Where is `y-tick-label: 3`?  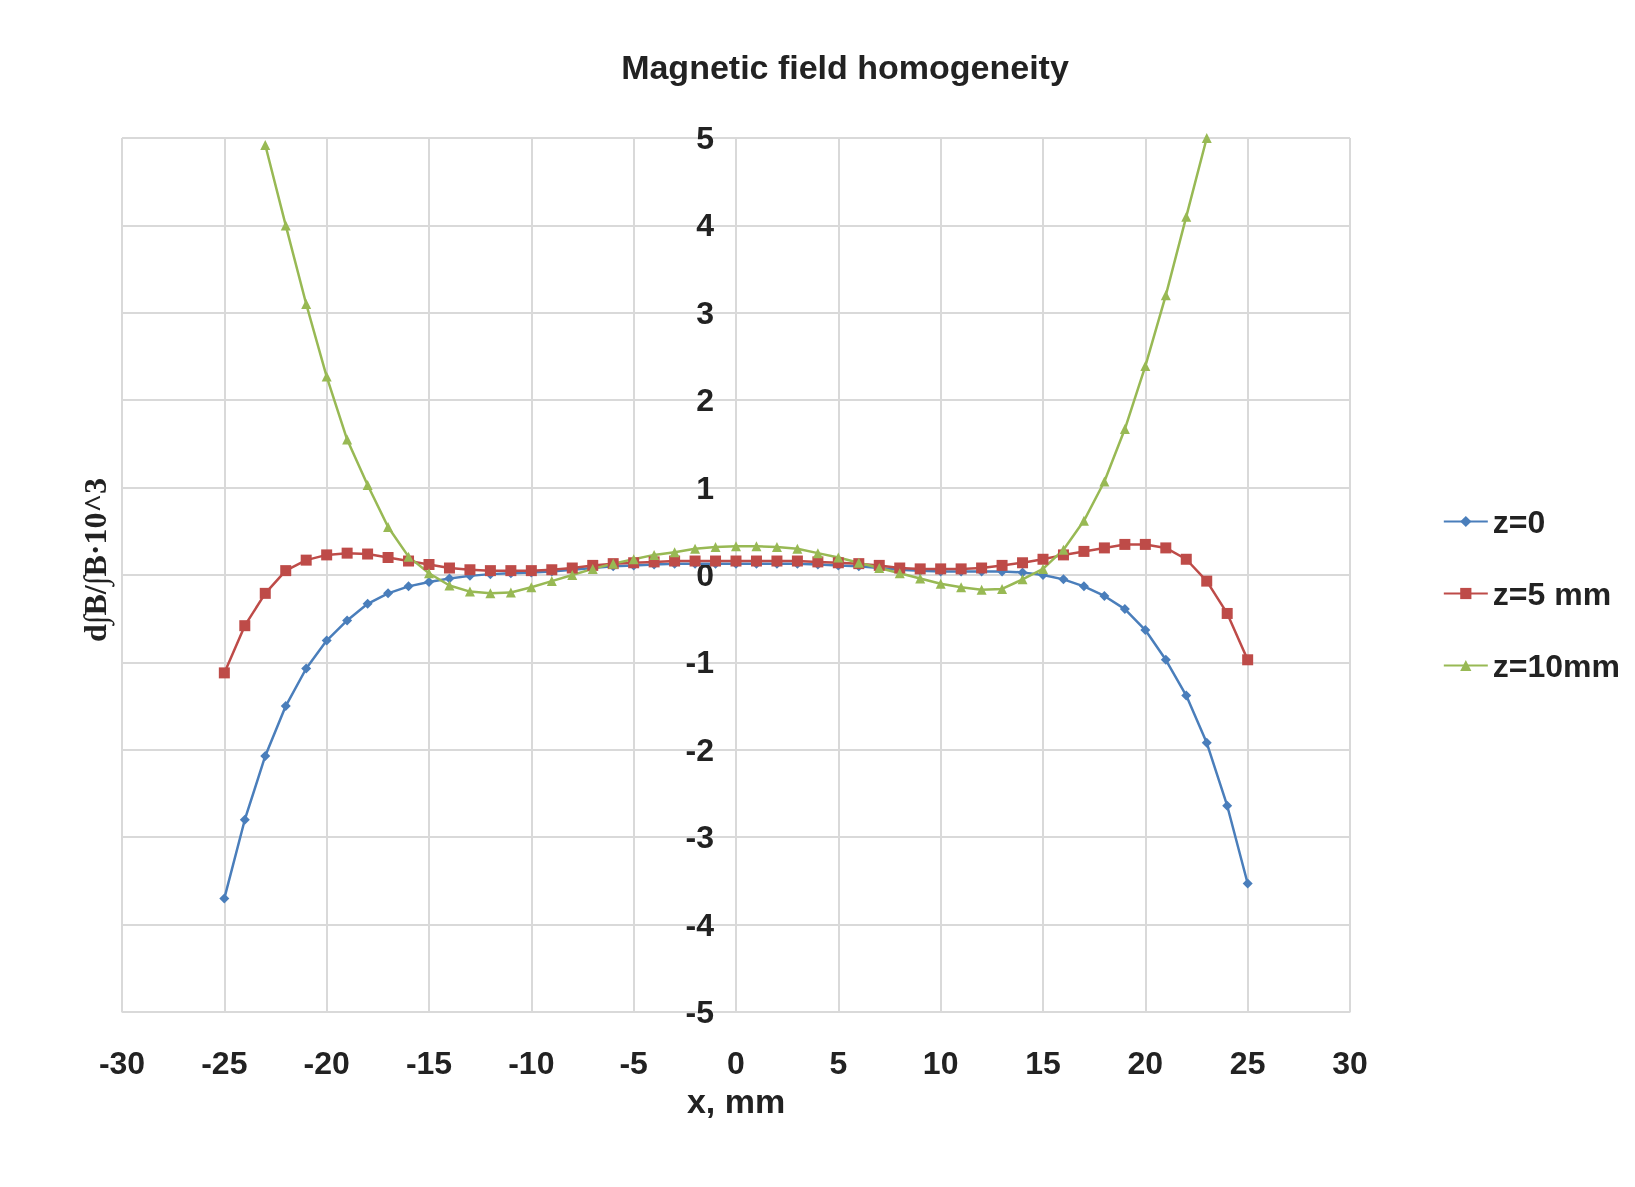 y-tick-label: 3 is located at coordinates (705, 312).